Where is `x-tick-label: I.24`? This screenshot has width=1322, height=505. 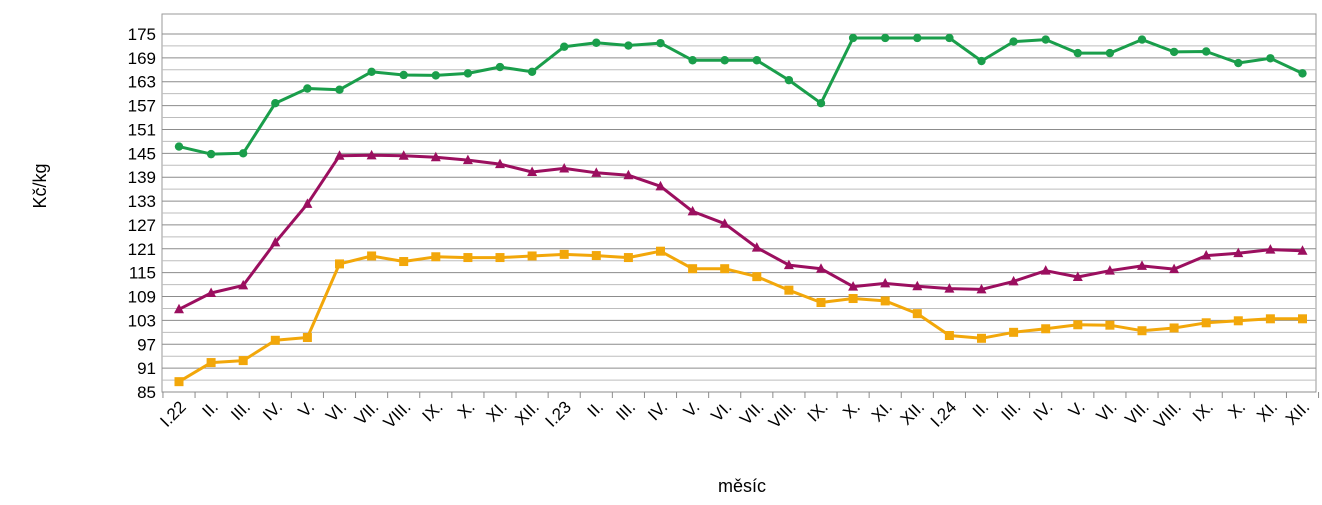
x-tick-label: I.24 is located at coordinates (943, 413).